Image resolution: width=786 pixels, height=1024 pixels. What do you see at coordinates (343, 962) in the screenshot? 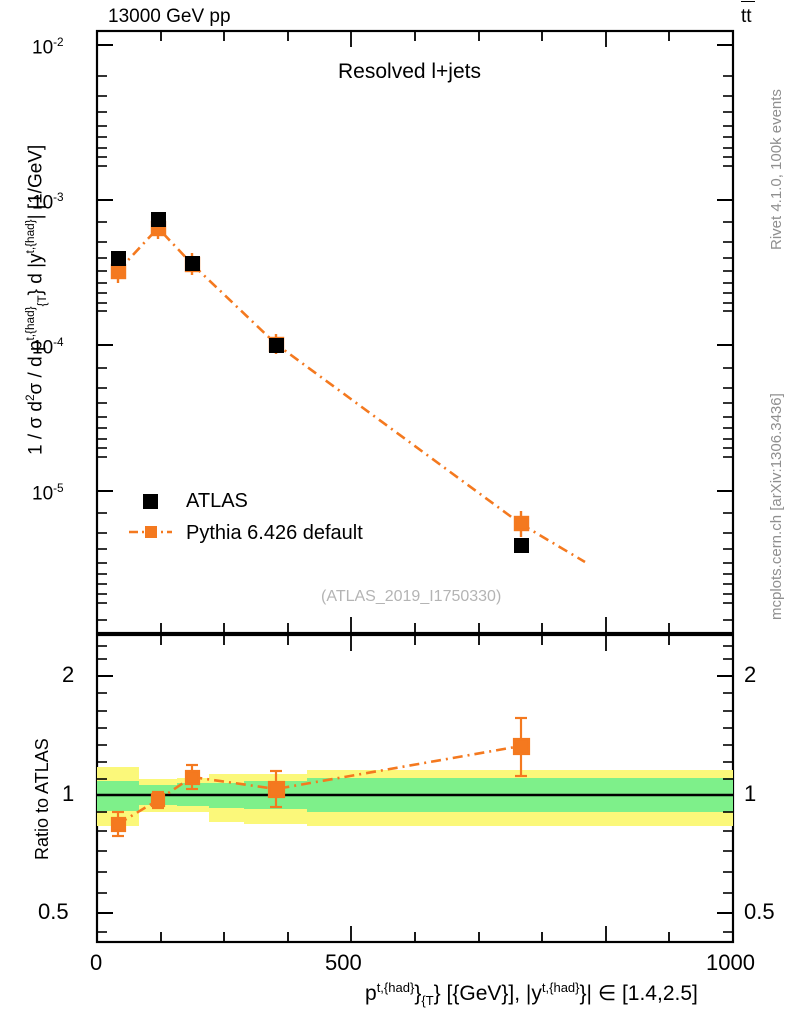
I see `xtick-label-500: 500` at bounding box center [343, 962].